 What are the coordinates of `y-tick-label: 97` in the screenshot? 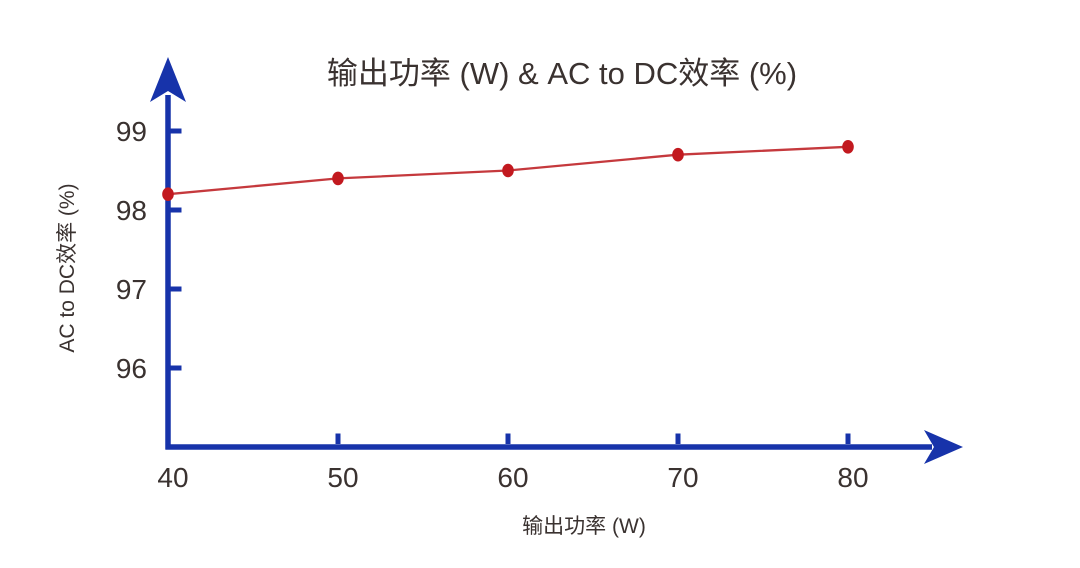 It's located at (131, 289).